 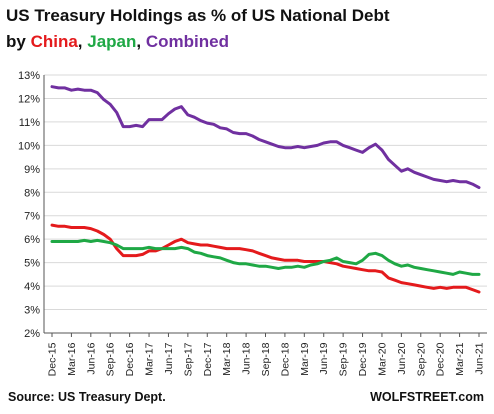 I want to click on x-tick-label: Jun-19, so click(x=324, y=358).